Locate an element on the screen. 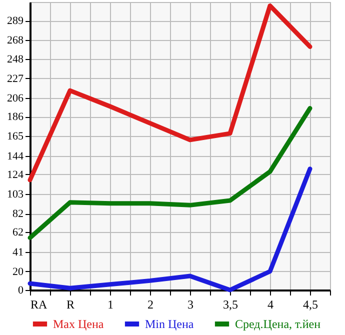  y-tick-label: 144 is located at coordinates (15, 156).